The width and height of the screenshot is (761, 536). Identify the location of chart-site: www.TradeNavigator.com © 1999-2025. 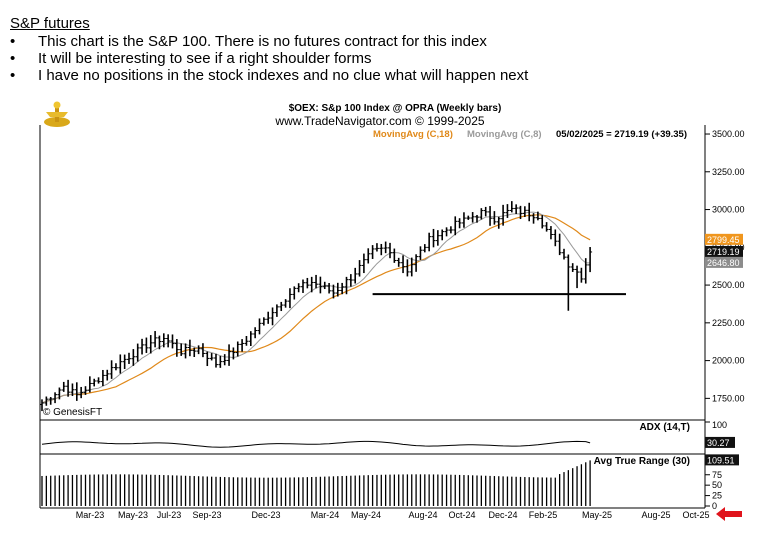
(379, 121).